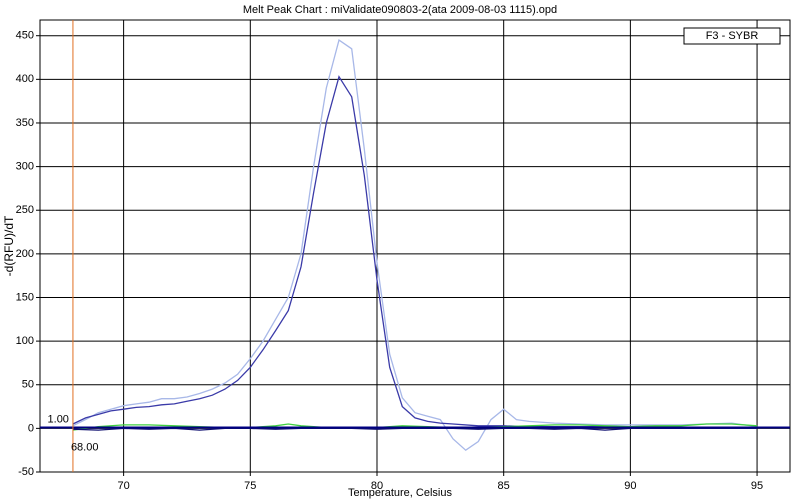  Describe the element at coordinates (400, 493) in the screenshot. I see `x-axis-label: Temperature, Celsius` at that location.